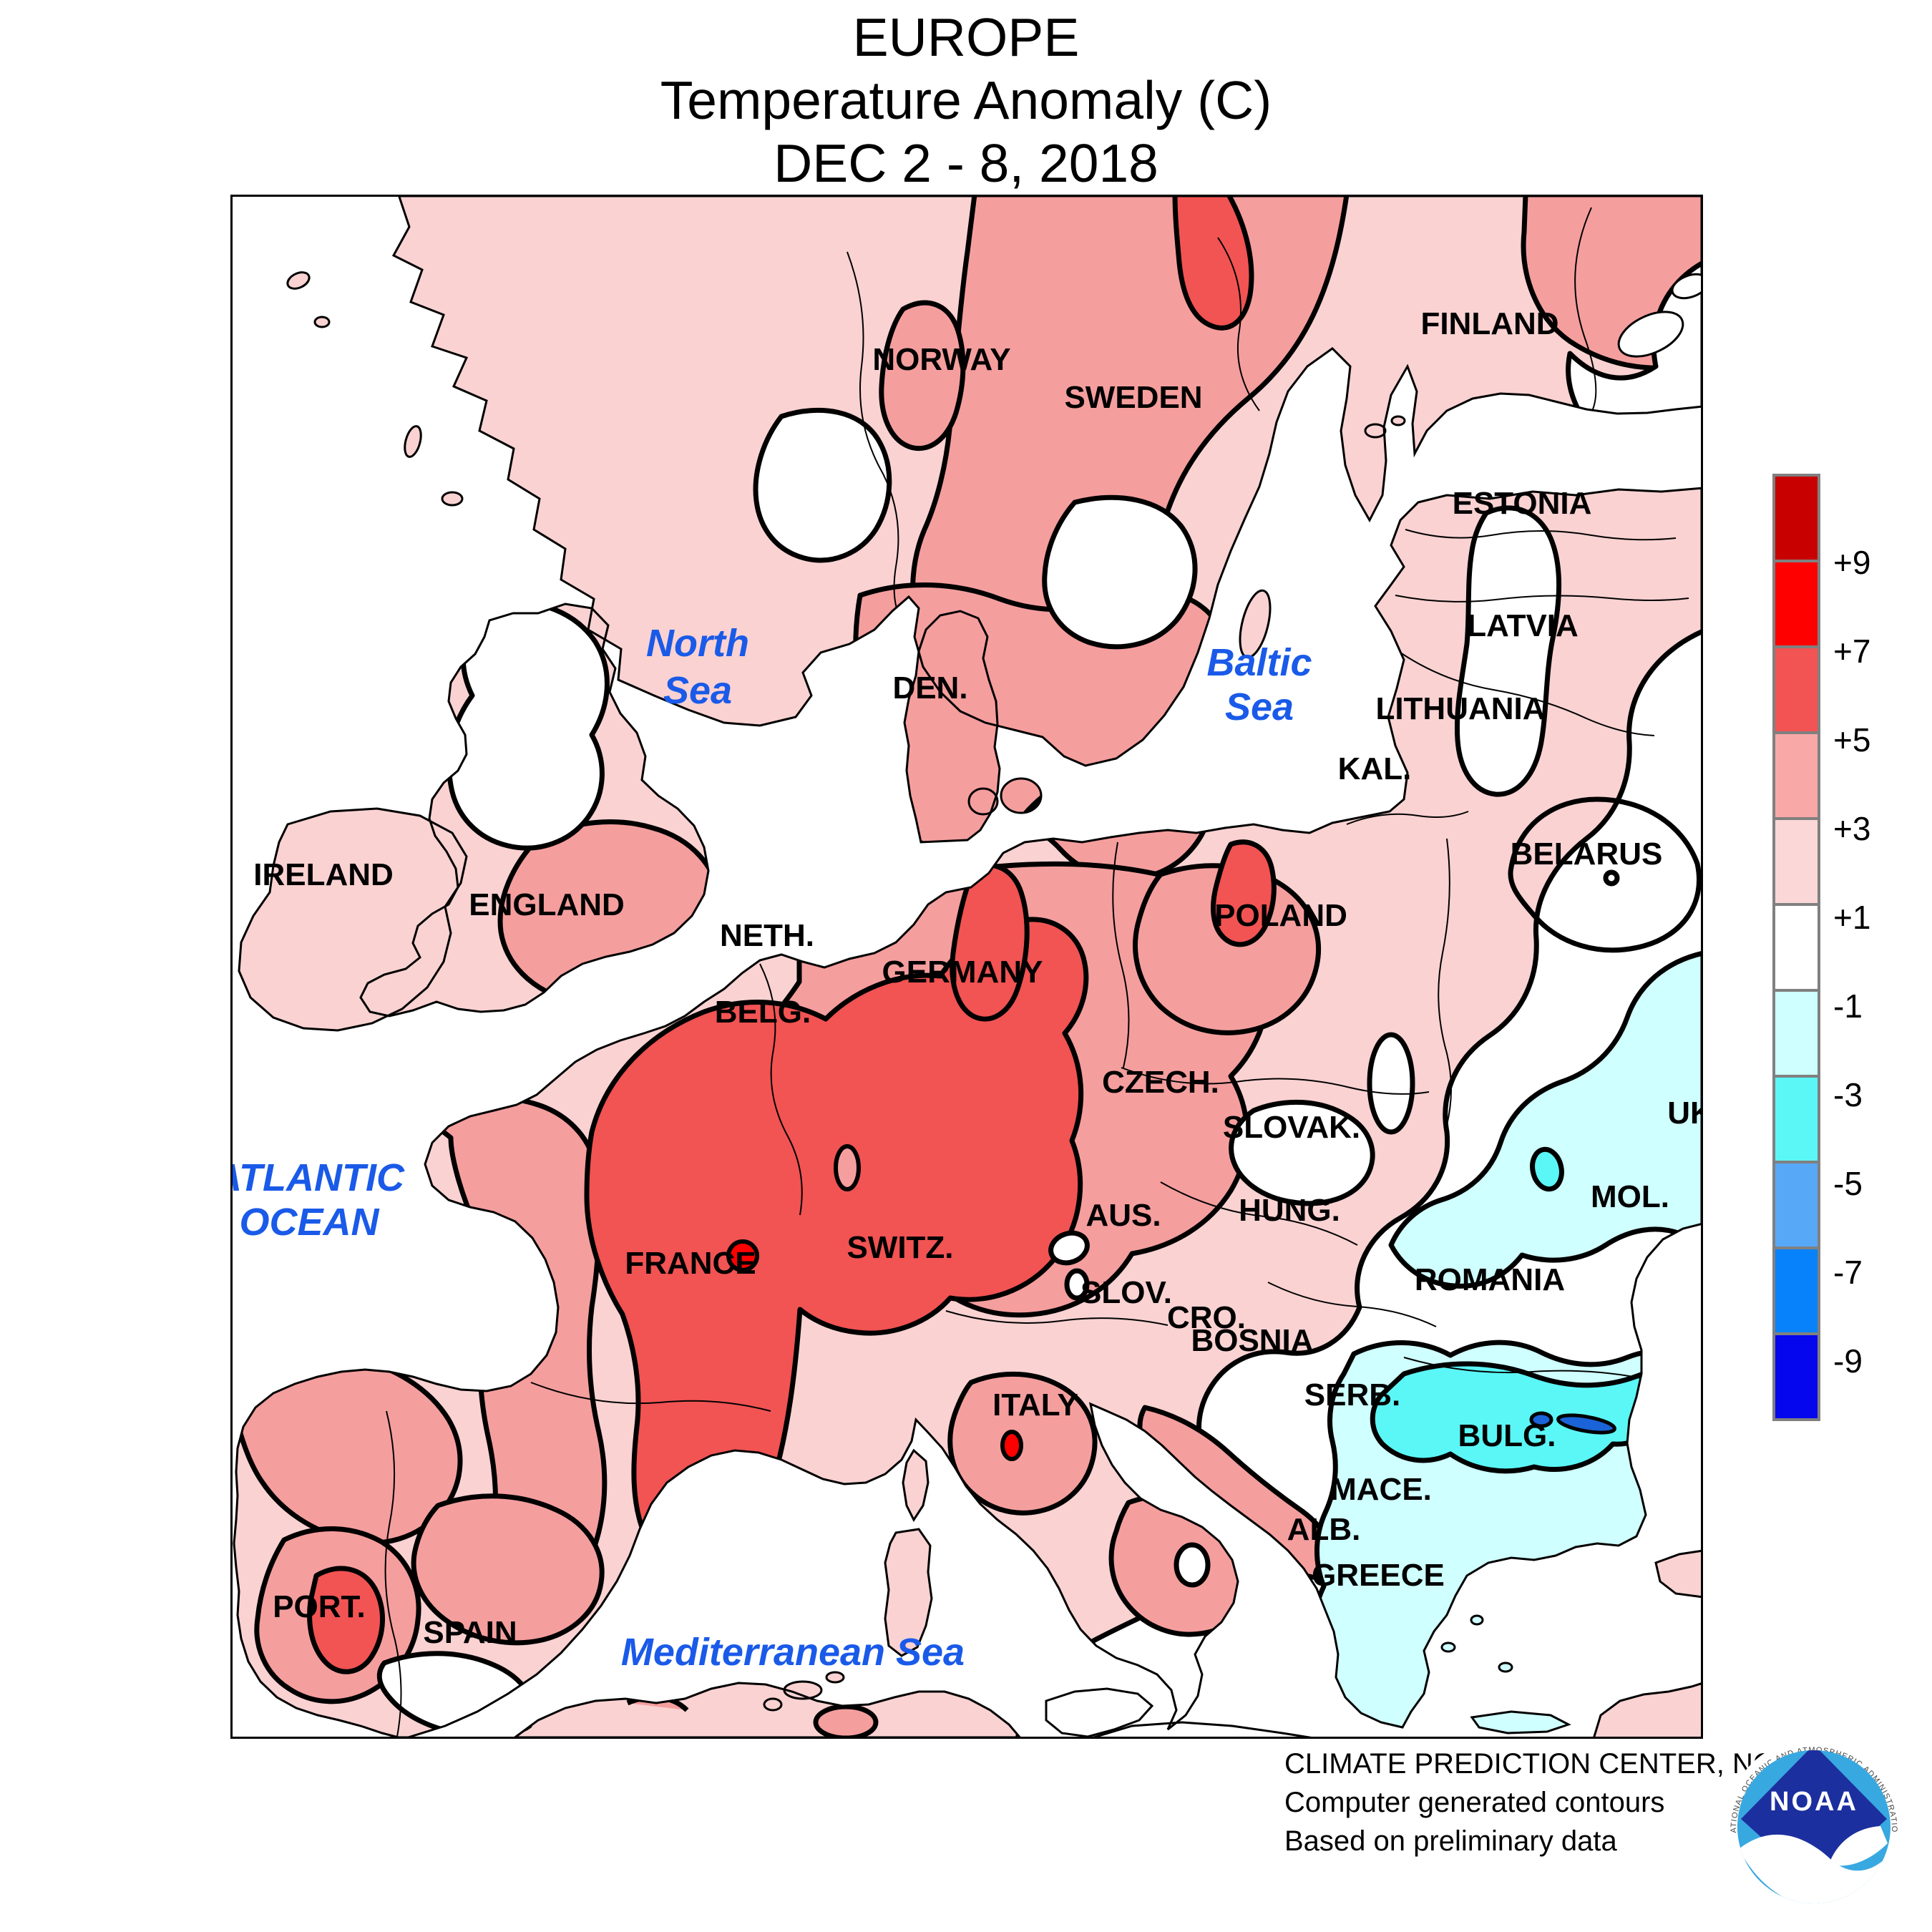 Image resolution: width=1932 pixels, height=1932 pixels. Describe the element at coordinates (1848, 1006) in the screenshot. I see `colorbar-tick--1: -1` at that location.